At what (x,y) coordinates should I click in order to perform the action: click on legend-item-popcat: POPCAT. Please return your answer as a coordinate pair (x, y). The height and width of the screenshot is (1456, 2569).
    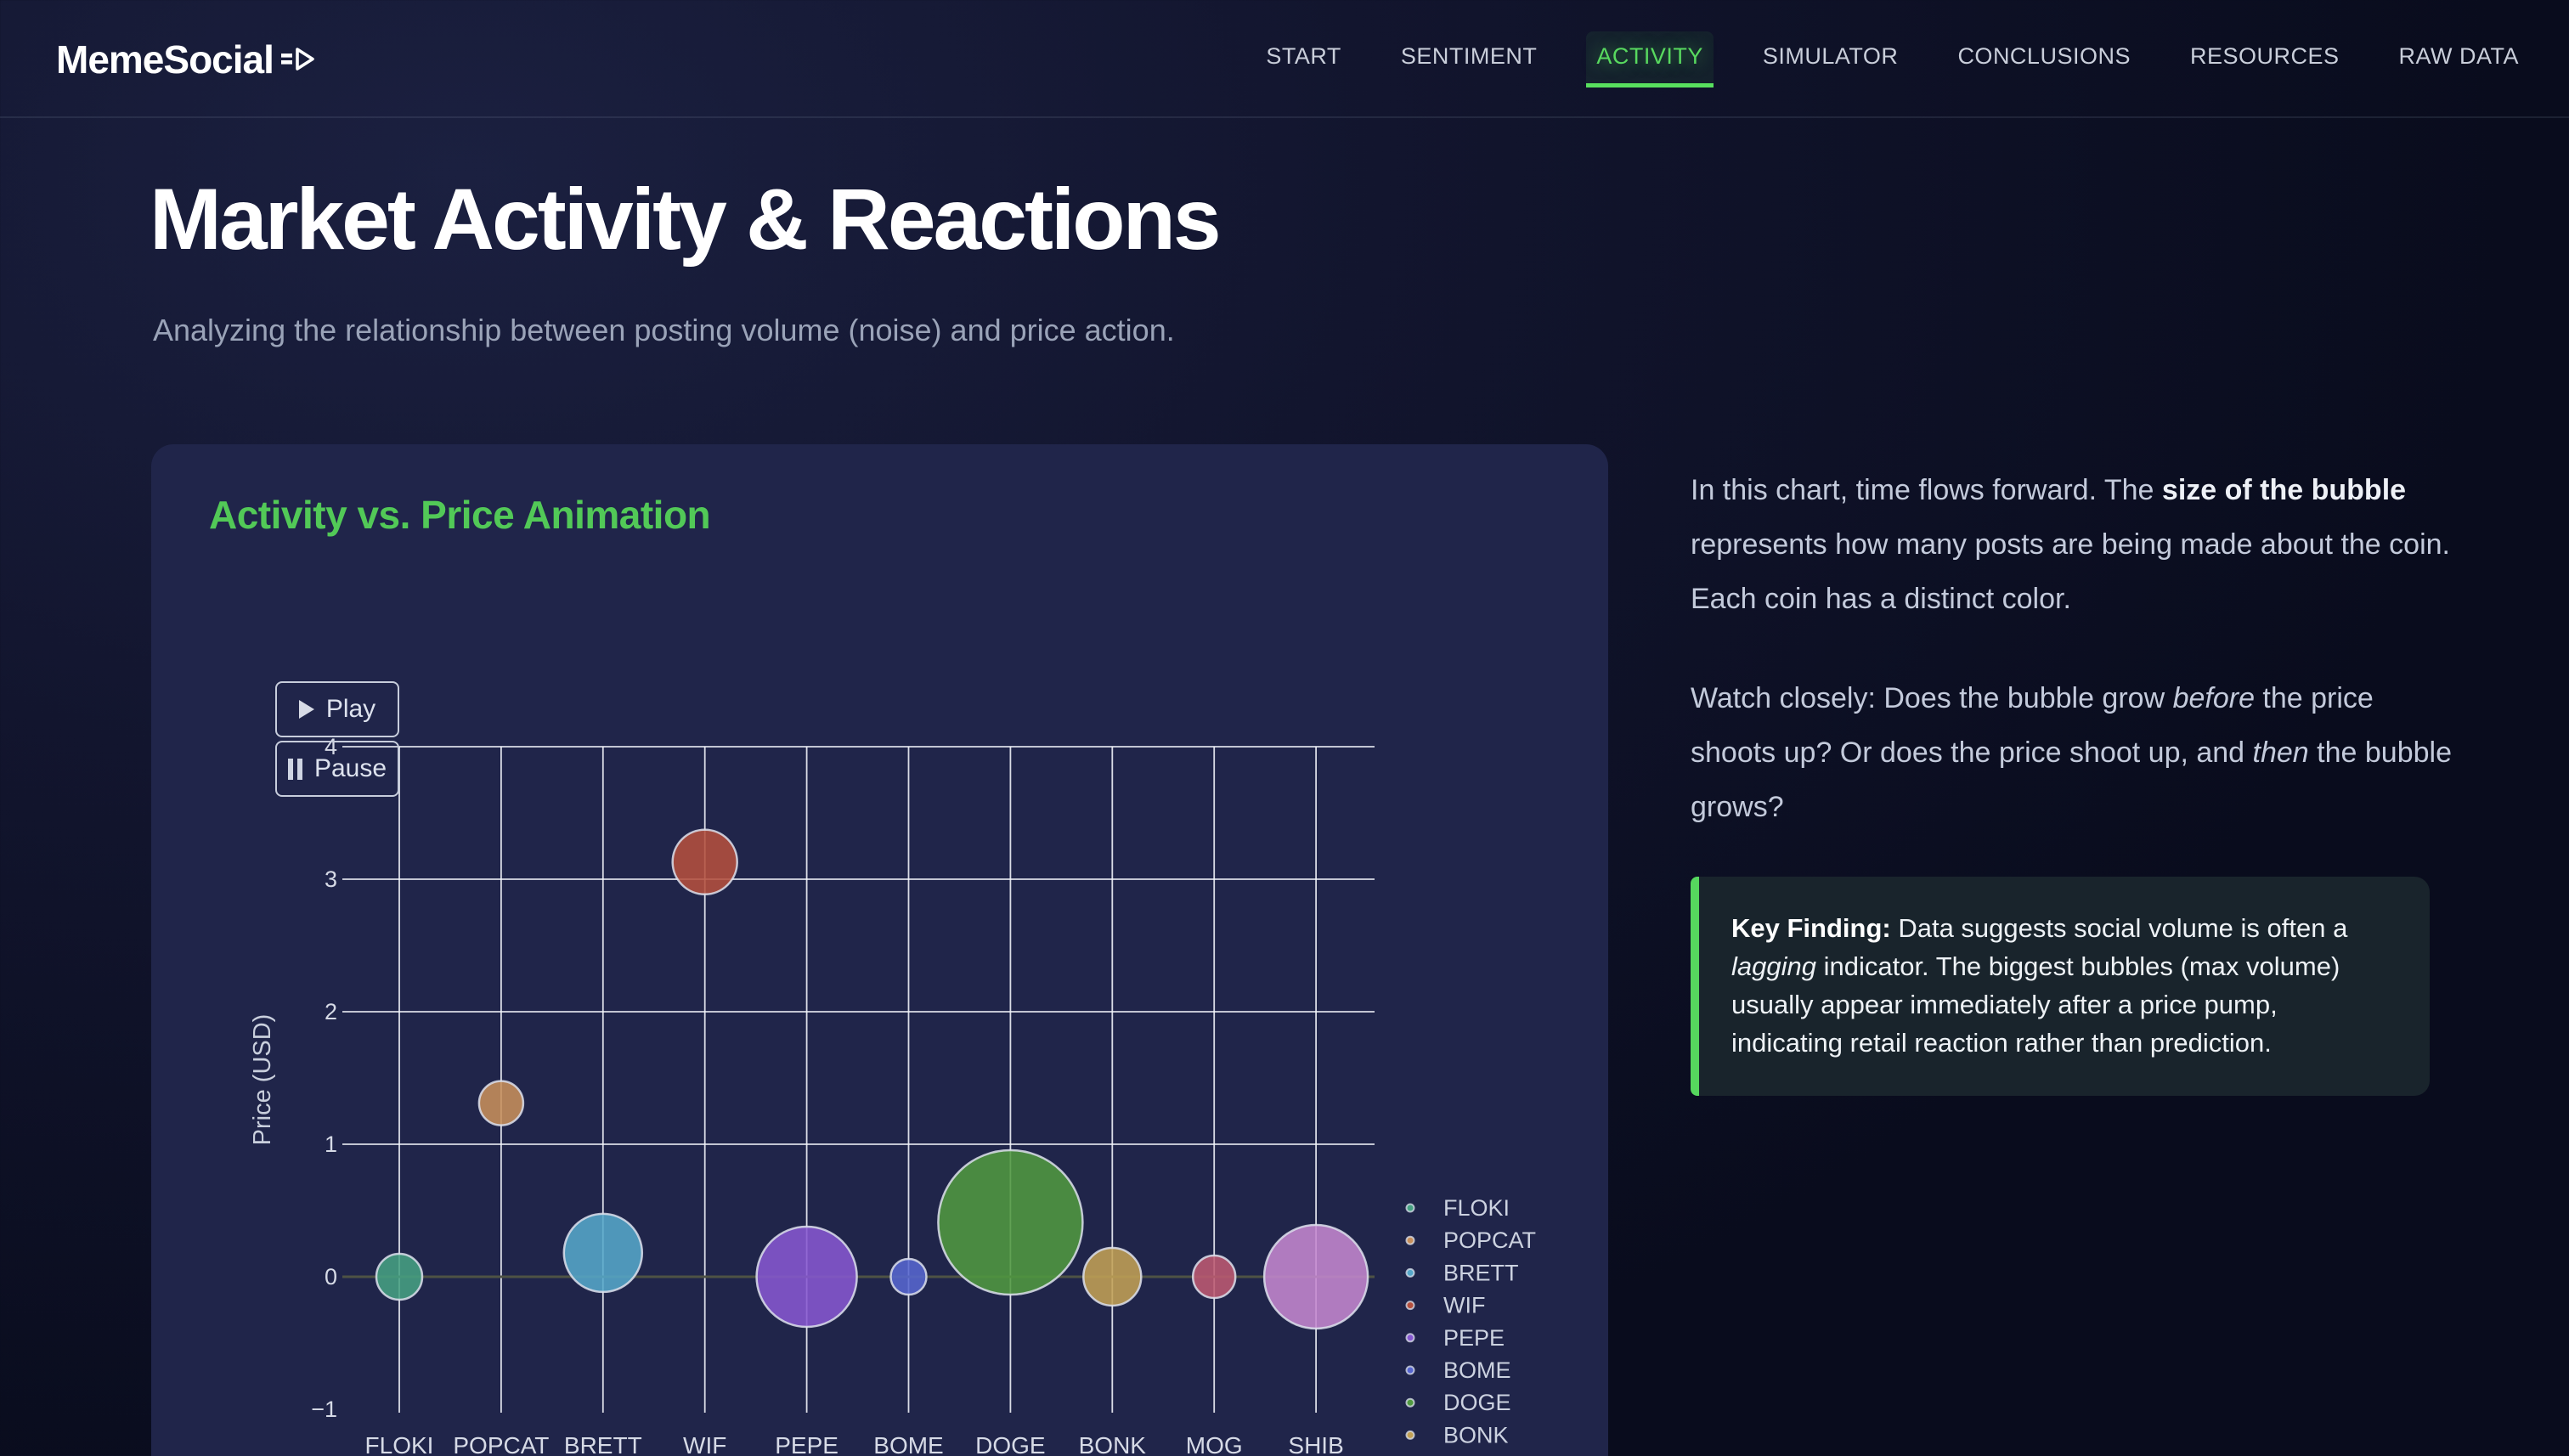
    Looking at the image, I should click on (1471, 1240).